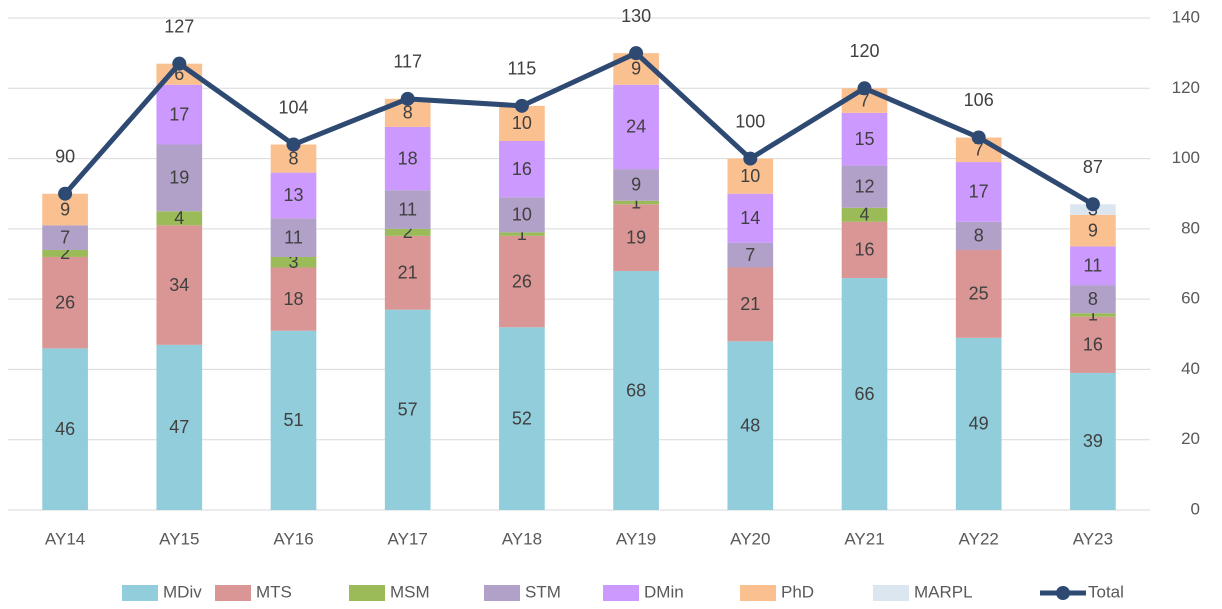 The width and height of the screenshot is (1222, 609). I want to click on data-label: 46, so click(65, 429).